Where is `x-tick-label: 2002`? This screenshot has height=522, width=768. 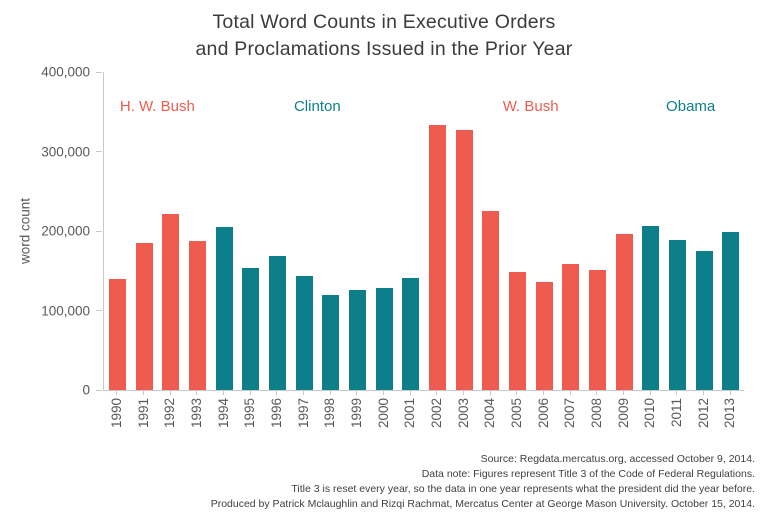
x-tick-label: 2002 is located at coordinates (436, 413).